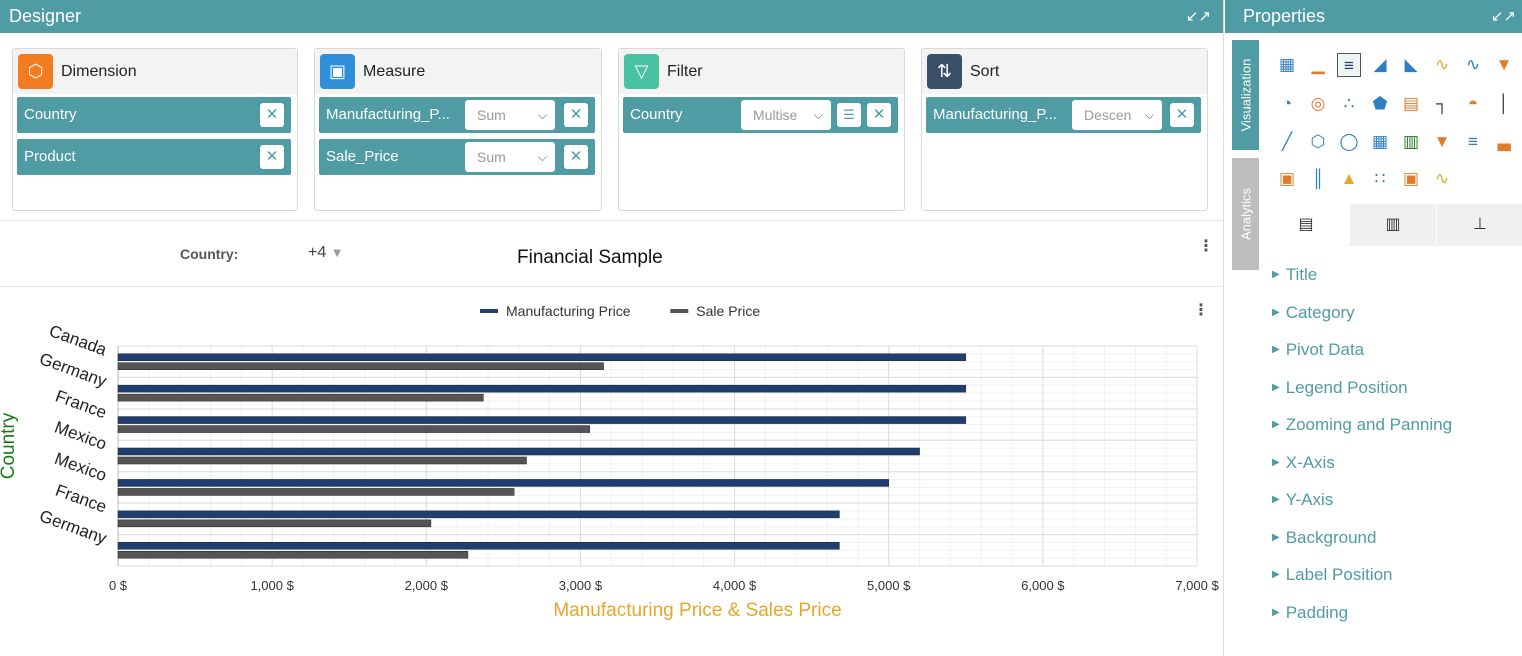  Describe the element at coordinates (1317, 612) in the screenshot. I see `property-label: Padding` at that location.